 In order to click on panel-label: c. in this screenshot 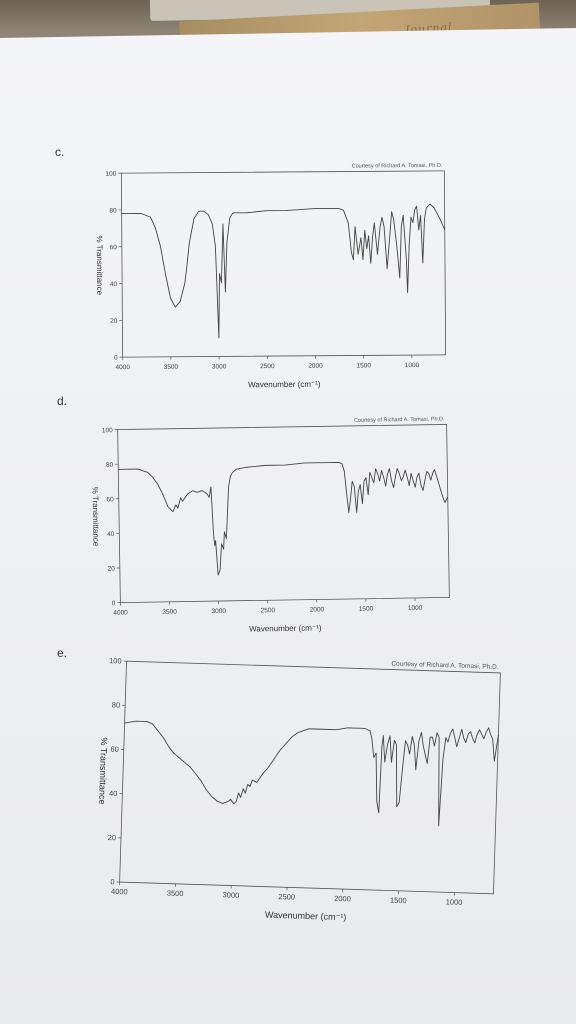, I will do `click(59, 152)`.